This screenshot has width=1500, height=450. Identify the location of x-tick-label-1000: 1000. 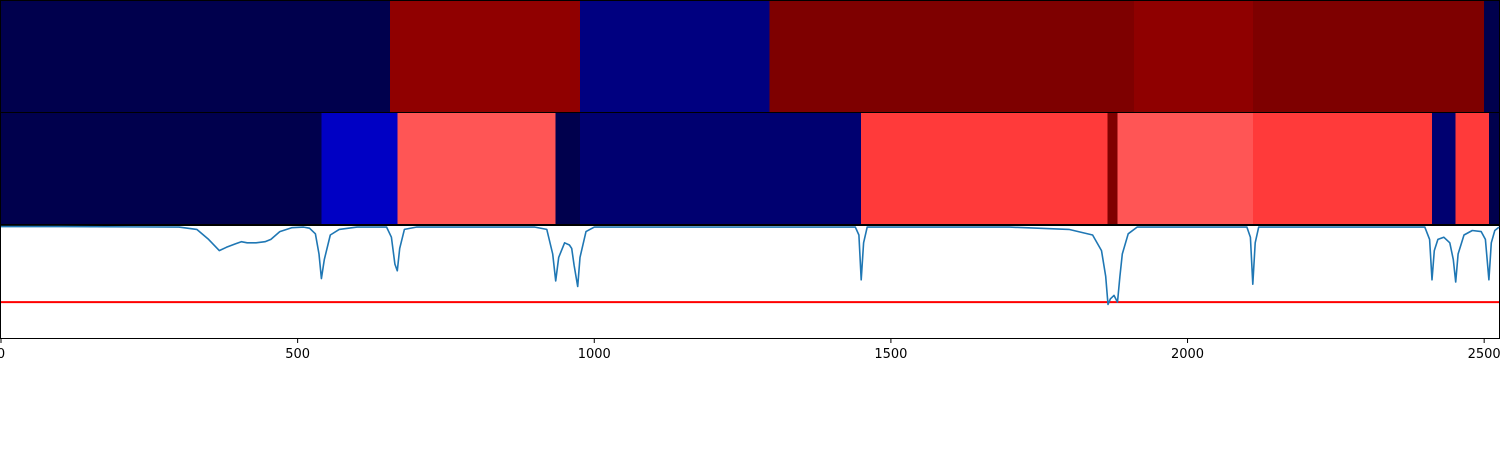
(594, 354).